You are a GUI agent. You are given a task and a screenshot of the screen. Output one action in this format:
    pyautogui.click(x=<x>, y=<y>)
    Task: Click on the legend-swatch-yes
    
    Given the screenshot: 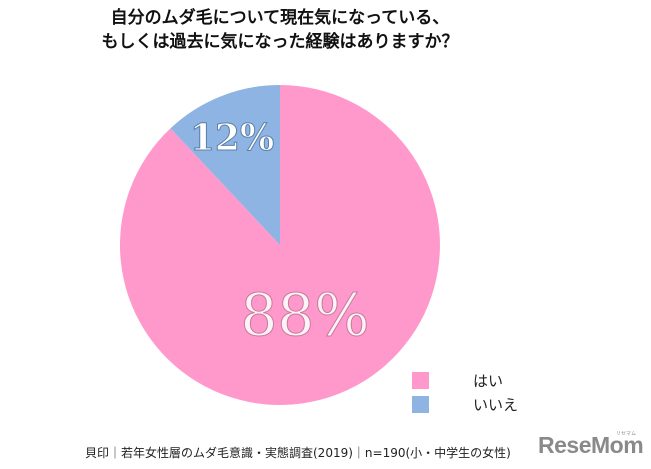 What is the action you would take?
    pyautogui.click(x=420, y=380)
    